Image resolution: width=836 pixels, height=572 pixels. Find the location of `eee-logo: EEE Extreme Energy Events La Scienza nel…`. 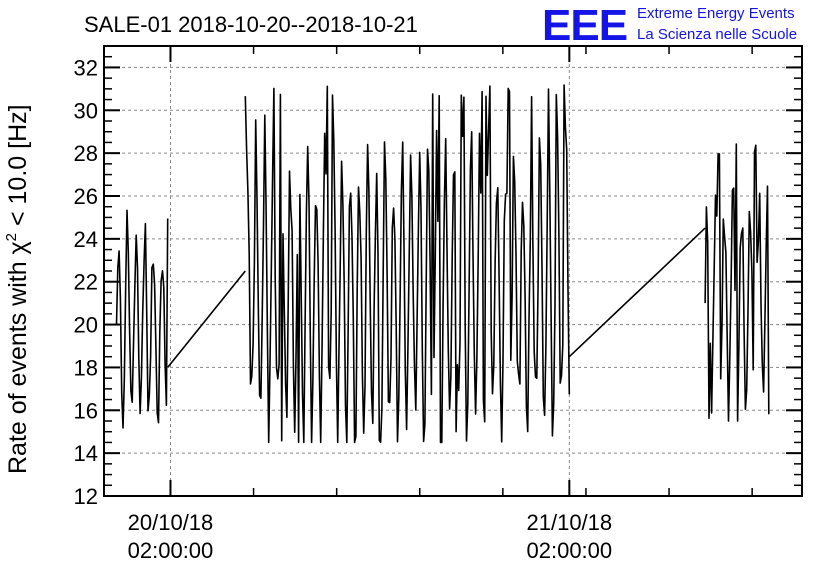

eee-logo: EEE Extreme Energy Events La Scienza nel… is located at coordinates (669, 25).